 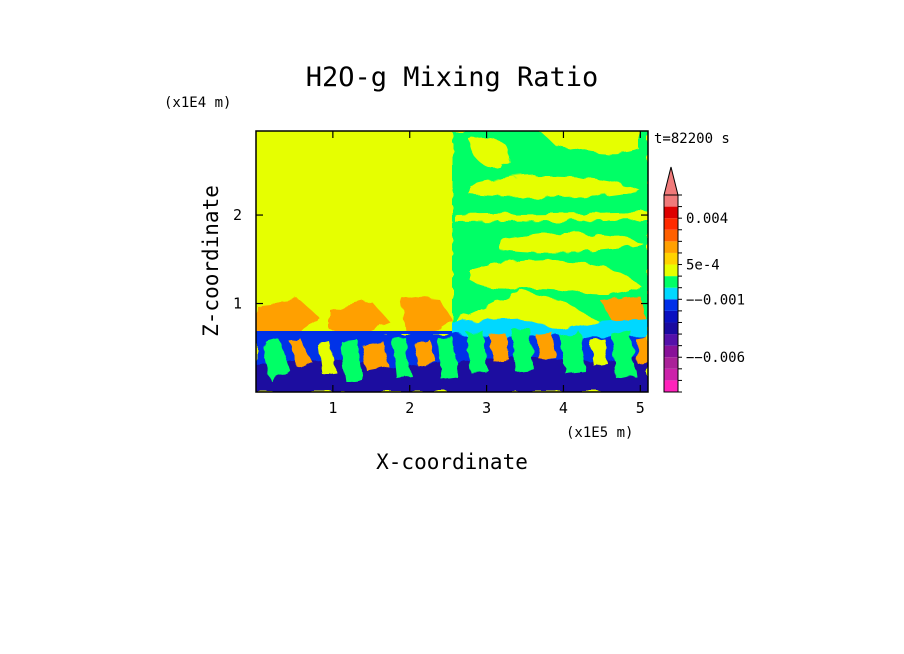 I want to click on colorbar-frame, so click(x=671, y=293).